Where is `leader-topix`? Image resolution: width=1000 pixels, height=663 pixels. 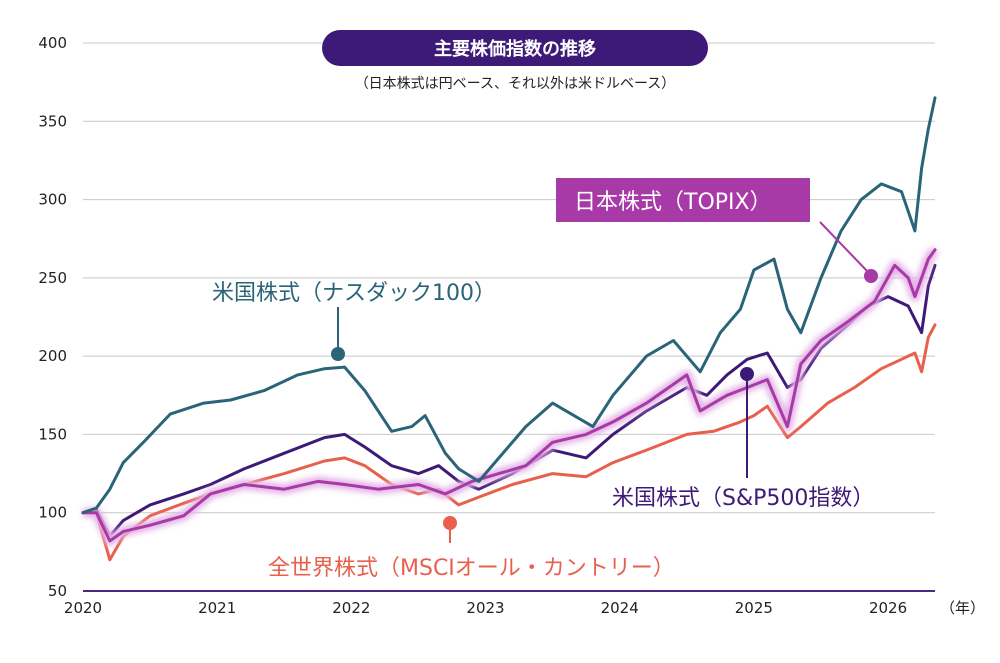 leader-topix is located at coordinates (844, 247).